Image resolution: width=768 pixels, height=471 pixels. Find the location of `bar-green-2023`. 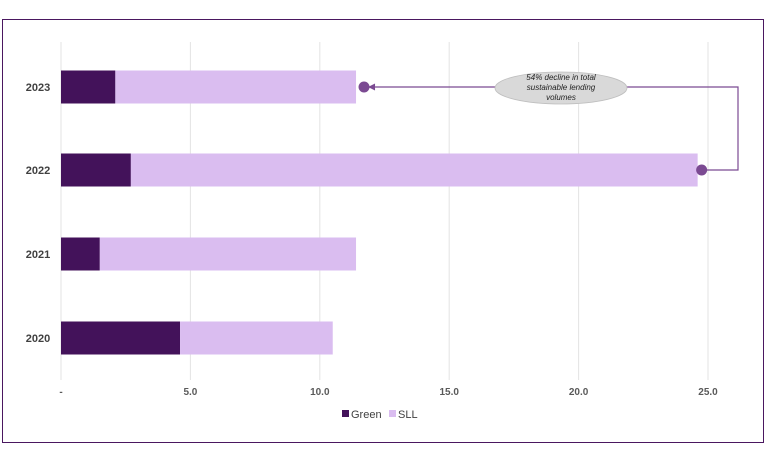

bar-green-2023 is located at coordinates (88, 87).